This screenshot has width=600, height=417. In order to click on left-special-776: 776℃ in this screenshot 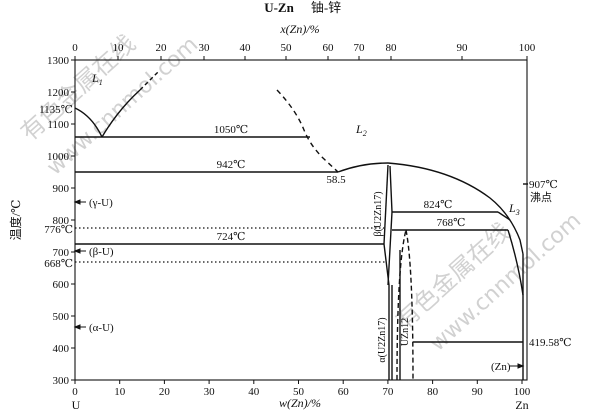, I will do `click(58, 230)`.